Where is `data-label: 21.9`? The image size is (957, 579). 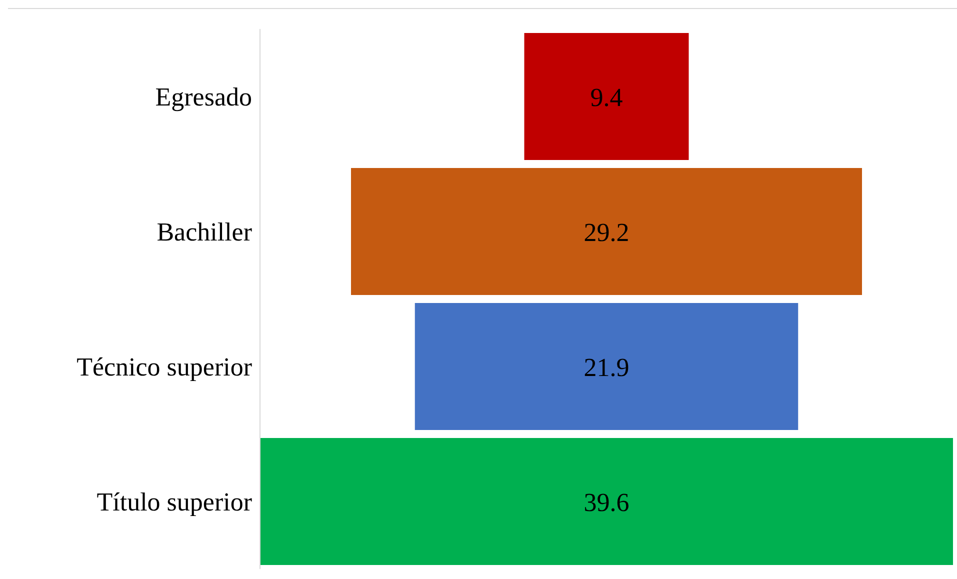 data-label: 21.9 is located at coordinates (607, 367).